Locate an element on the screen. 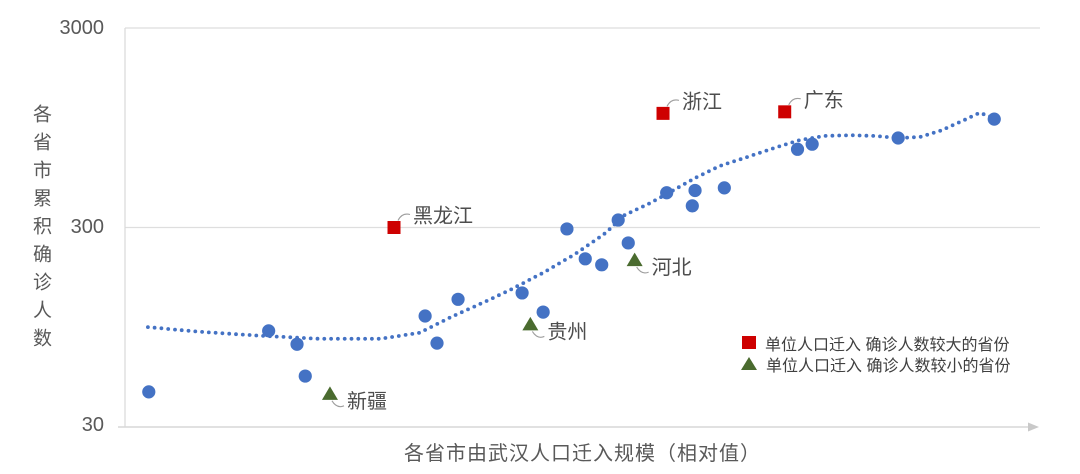 The height and width of the screenshot is (474, 1080). province-label: 黑龙江 is located at coordinates (443, 216).